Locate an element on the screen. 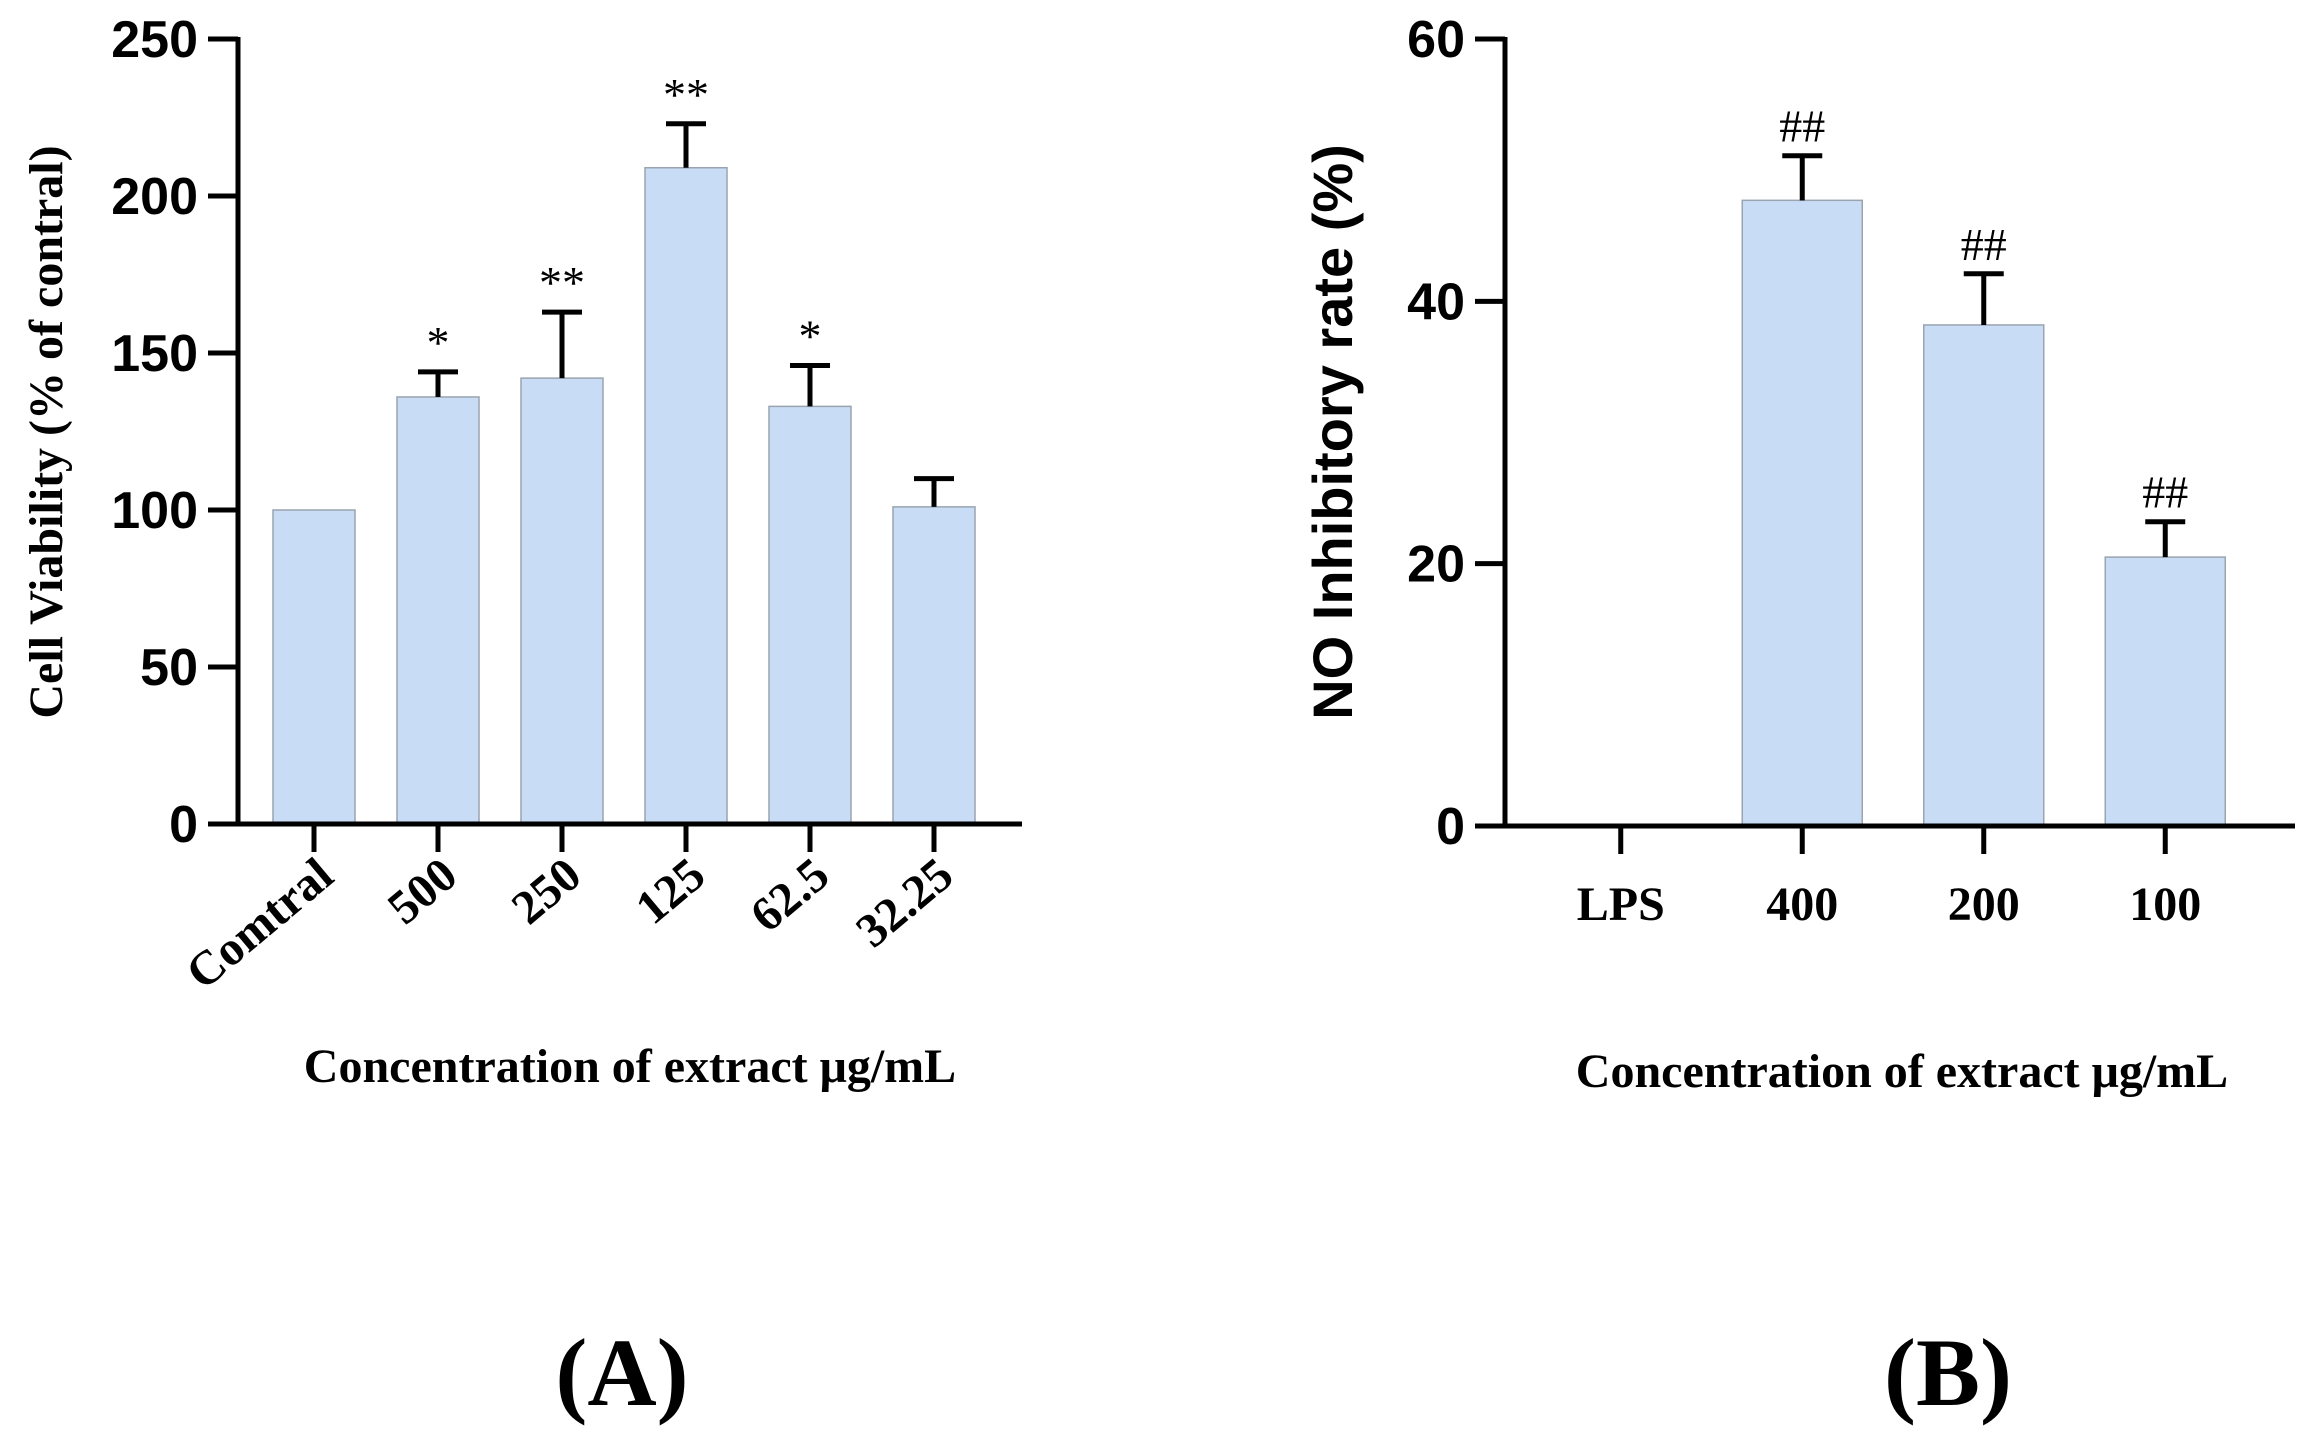 This screenshot has height=1440, width=2310. y-tick-label-a-5: 250 is located at coordinates (154, 40).